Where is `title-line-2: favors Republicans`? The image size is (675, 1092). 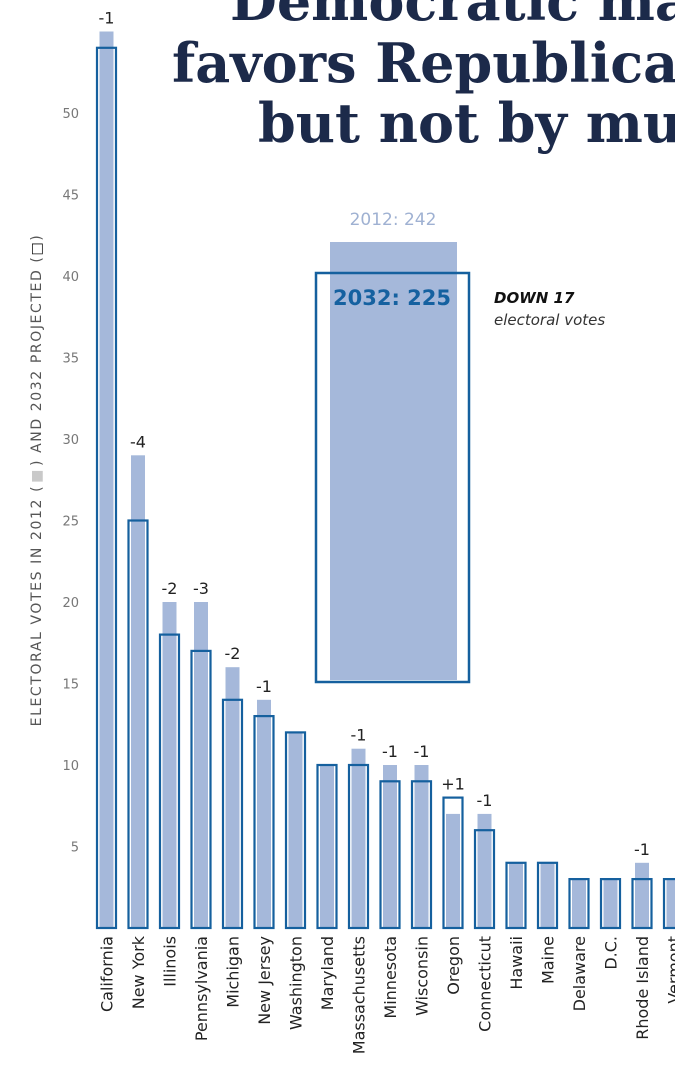 title-line-2: favors Republicans is located at coordinates (423, 63).